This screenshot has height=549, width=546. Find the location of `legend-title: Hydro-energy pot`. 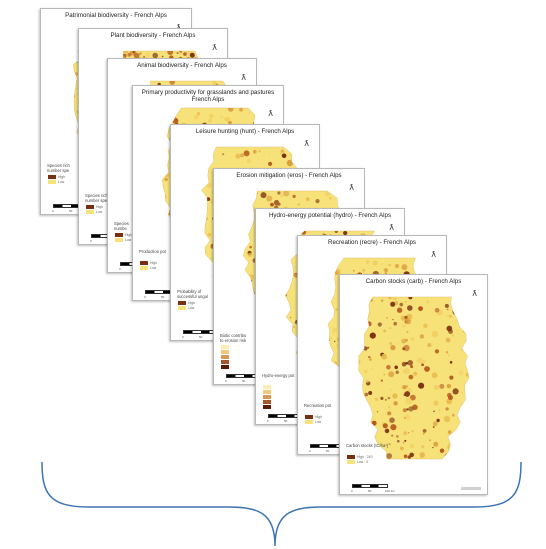

legend-title: Hydro-energy pot is located at coordinates (278, 375).